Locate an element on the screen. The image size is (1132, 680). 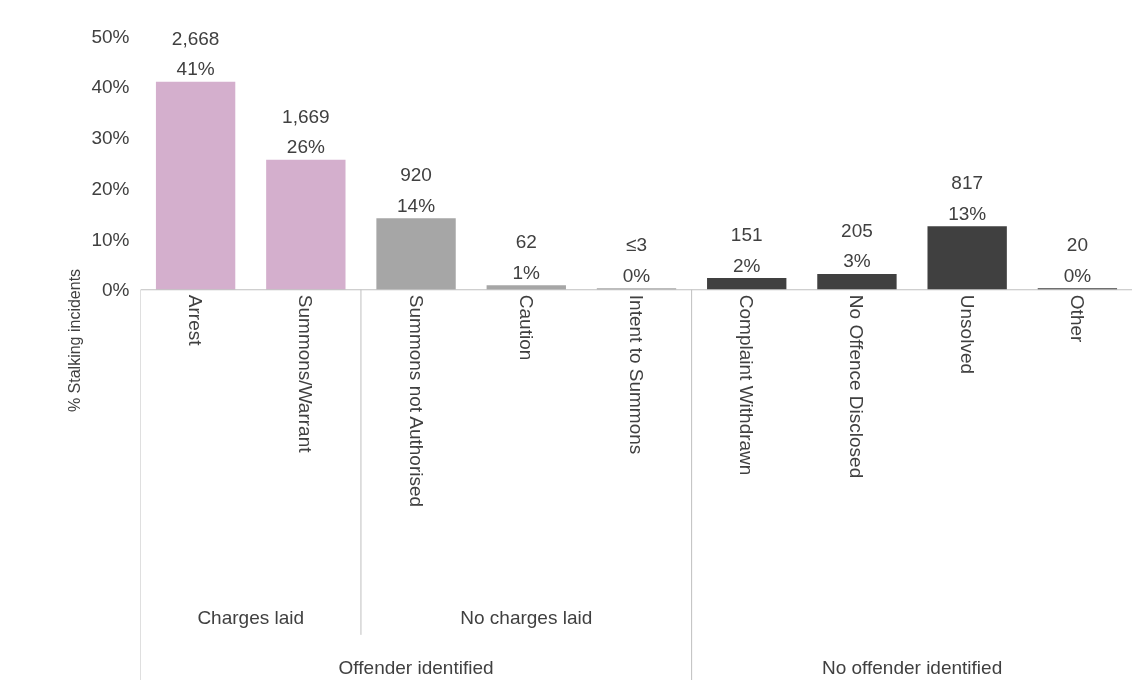
text: No offender identified is located at coordinates (912, 668).